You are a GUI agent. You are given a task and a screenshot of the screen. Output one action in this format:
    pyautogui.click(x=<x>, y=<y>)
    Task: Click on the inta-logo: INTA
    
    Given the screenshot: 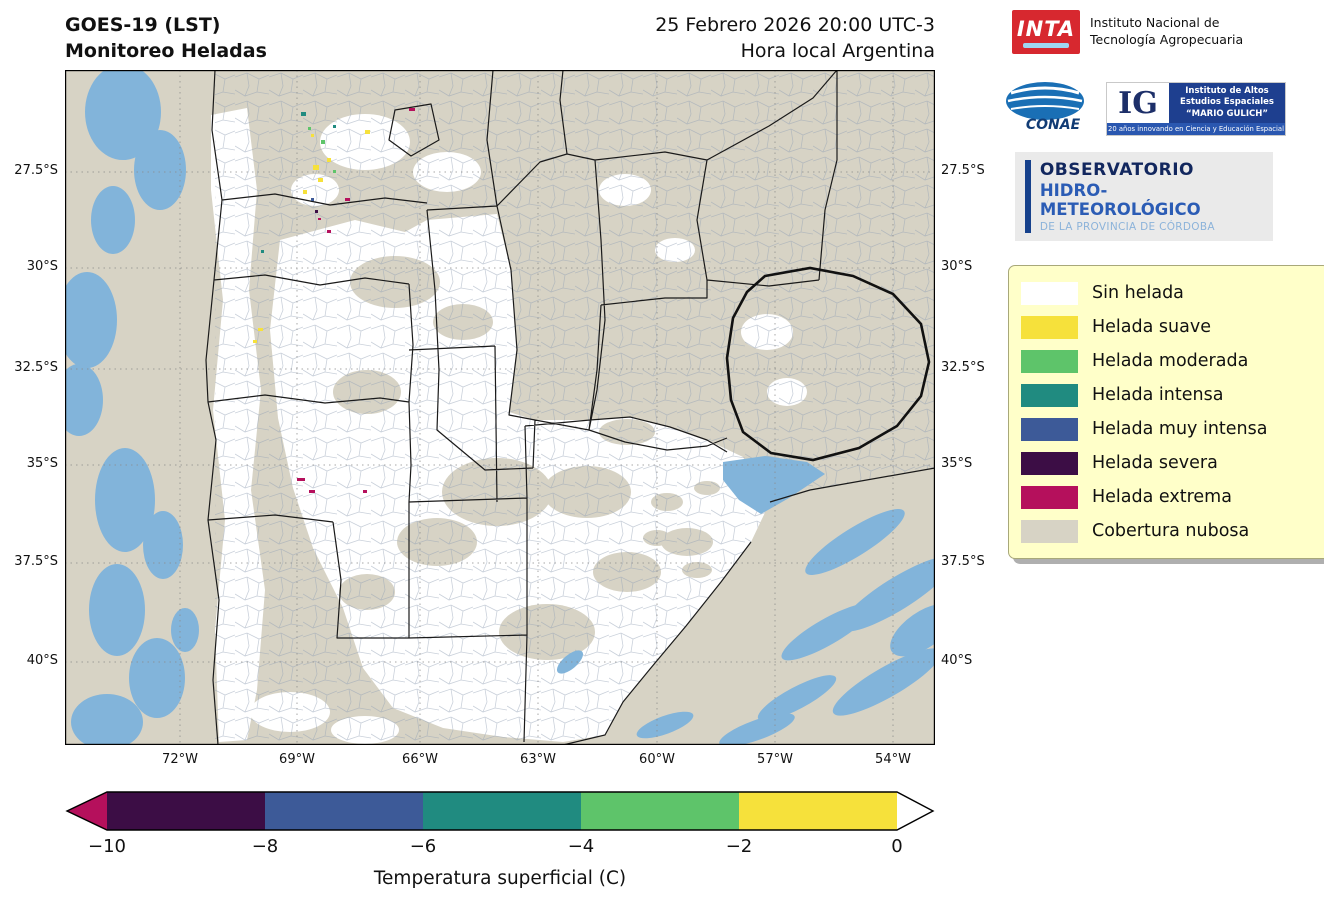 What is the action you would take?
    pyautogui.click(x=1046, y=32)
    